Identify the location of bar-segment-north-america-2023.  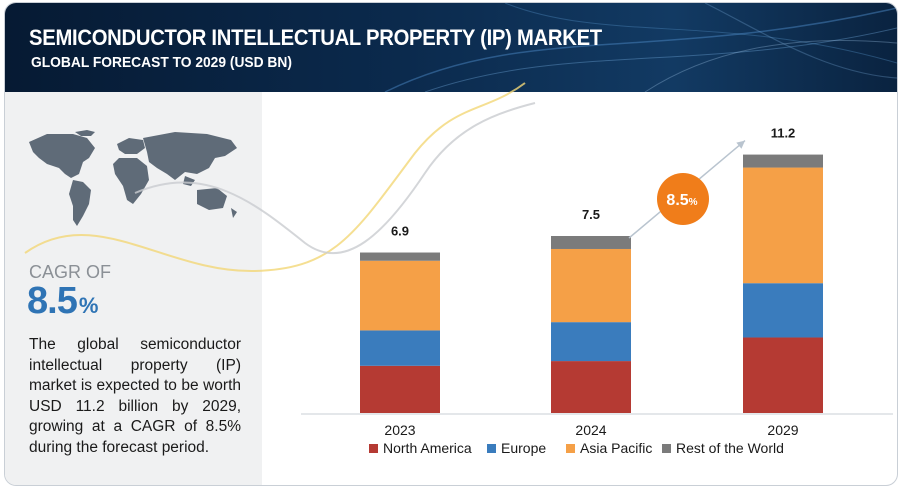
(400, 389).